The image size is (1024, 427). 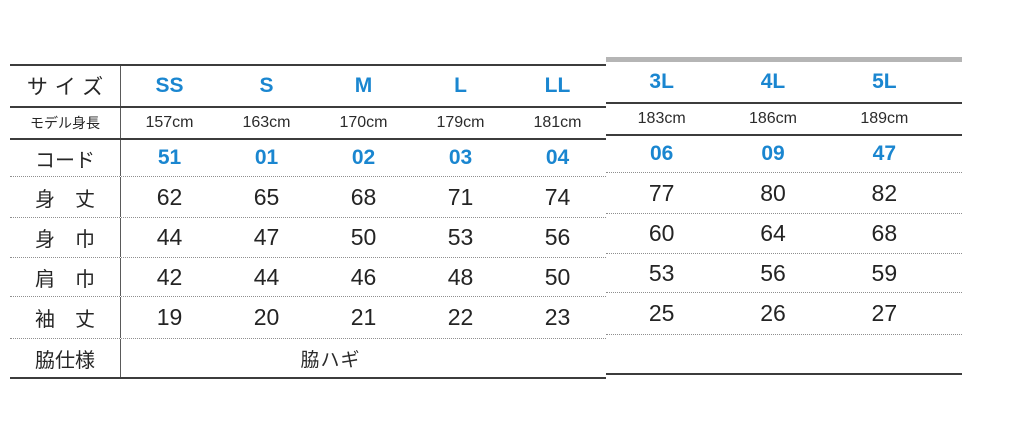 I want to click on code-cell: 04, so click(x=557, y=157).